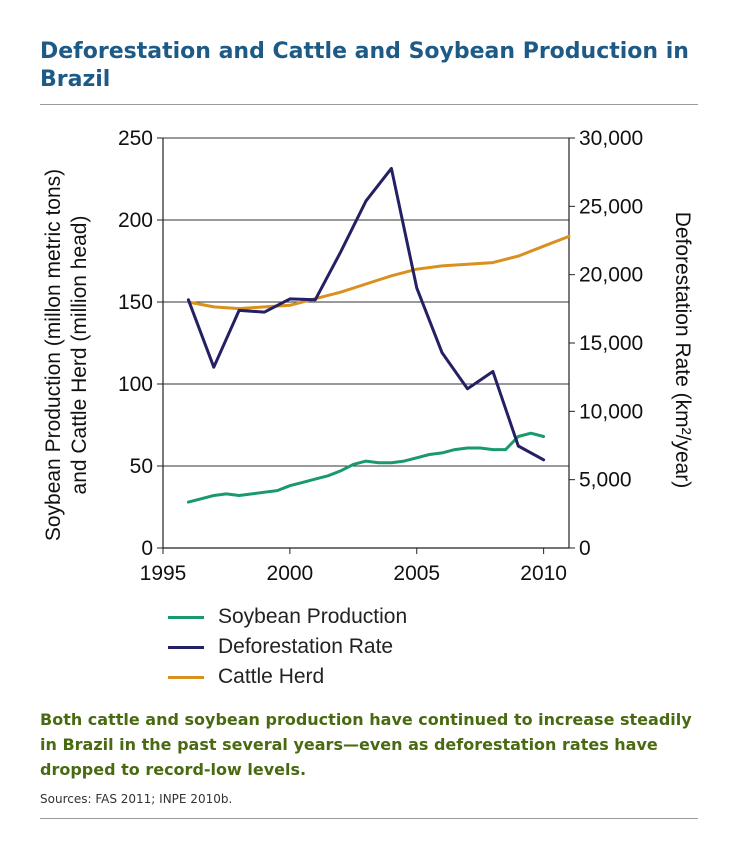 The width and height of the screenshot is (747, 850). I want to click on x-tick-label-1: 2000, so click(290, 573).